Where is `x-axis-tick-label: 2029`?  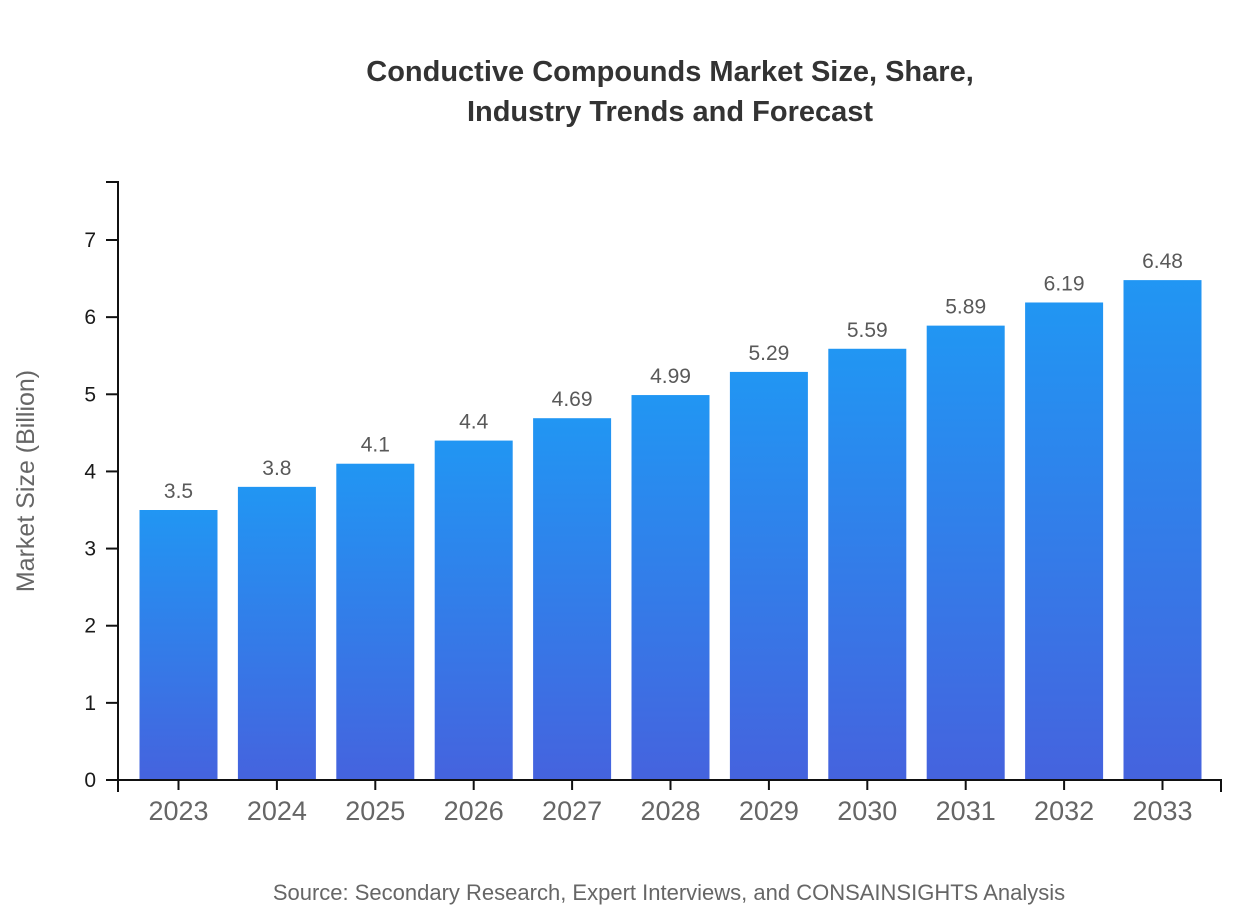
x-axis-tick-label: 2029 is located at coordinates (769, 811).